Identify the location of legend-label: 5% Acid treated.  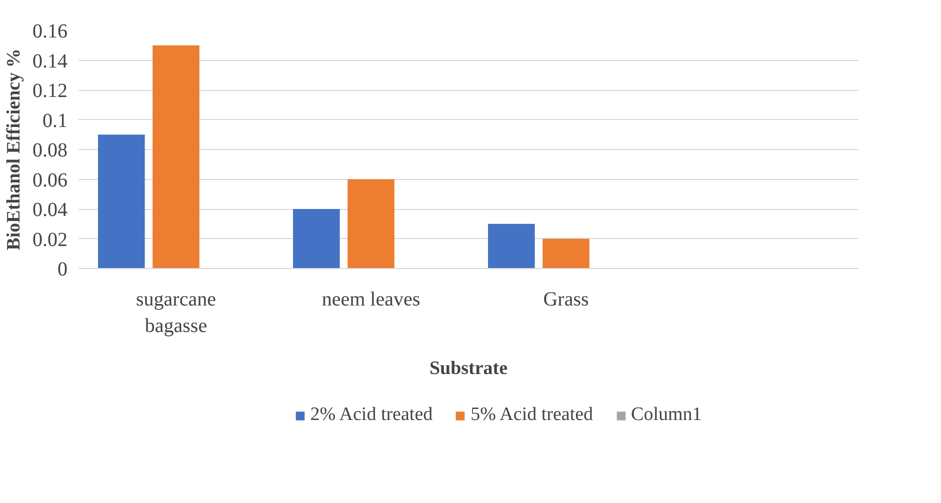
(532, 415).